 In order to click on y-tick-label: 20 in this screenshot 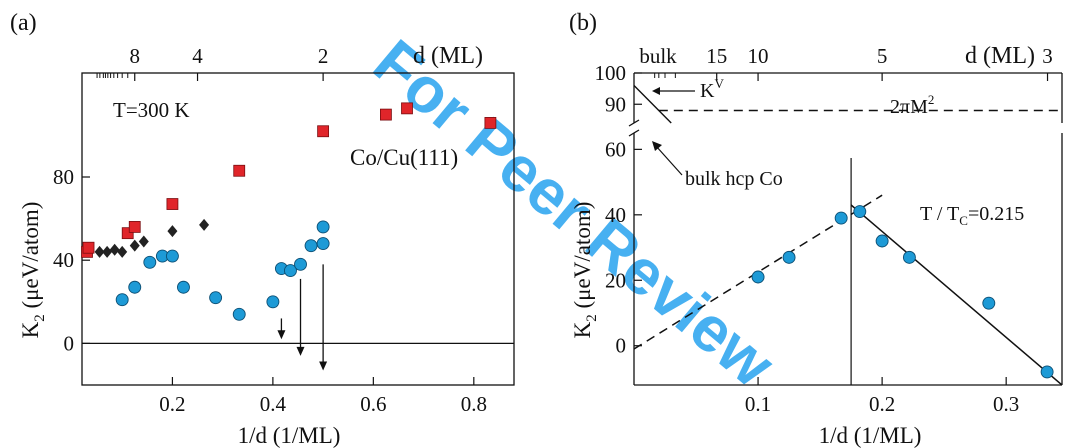, I will do `click(615, 280)`.